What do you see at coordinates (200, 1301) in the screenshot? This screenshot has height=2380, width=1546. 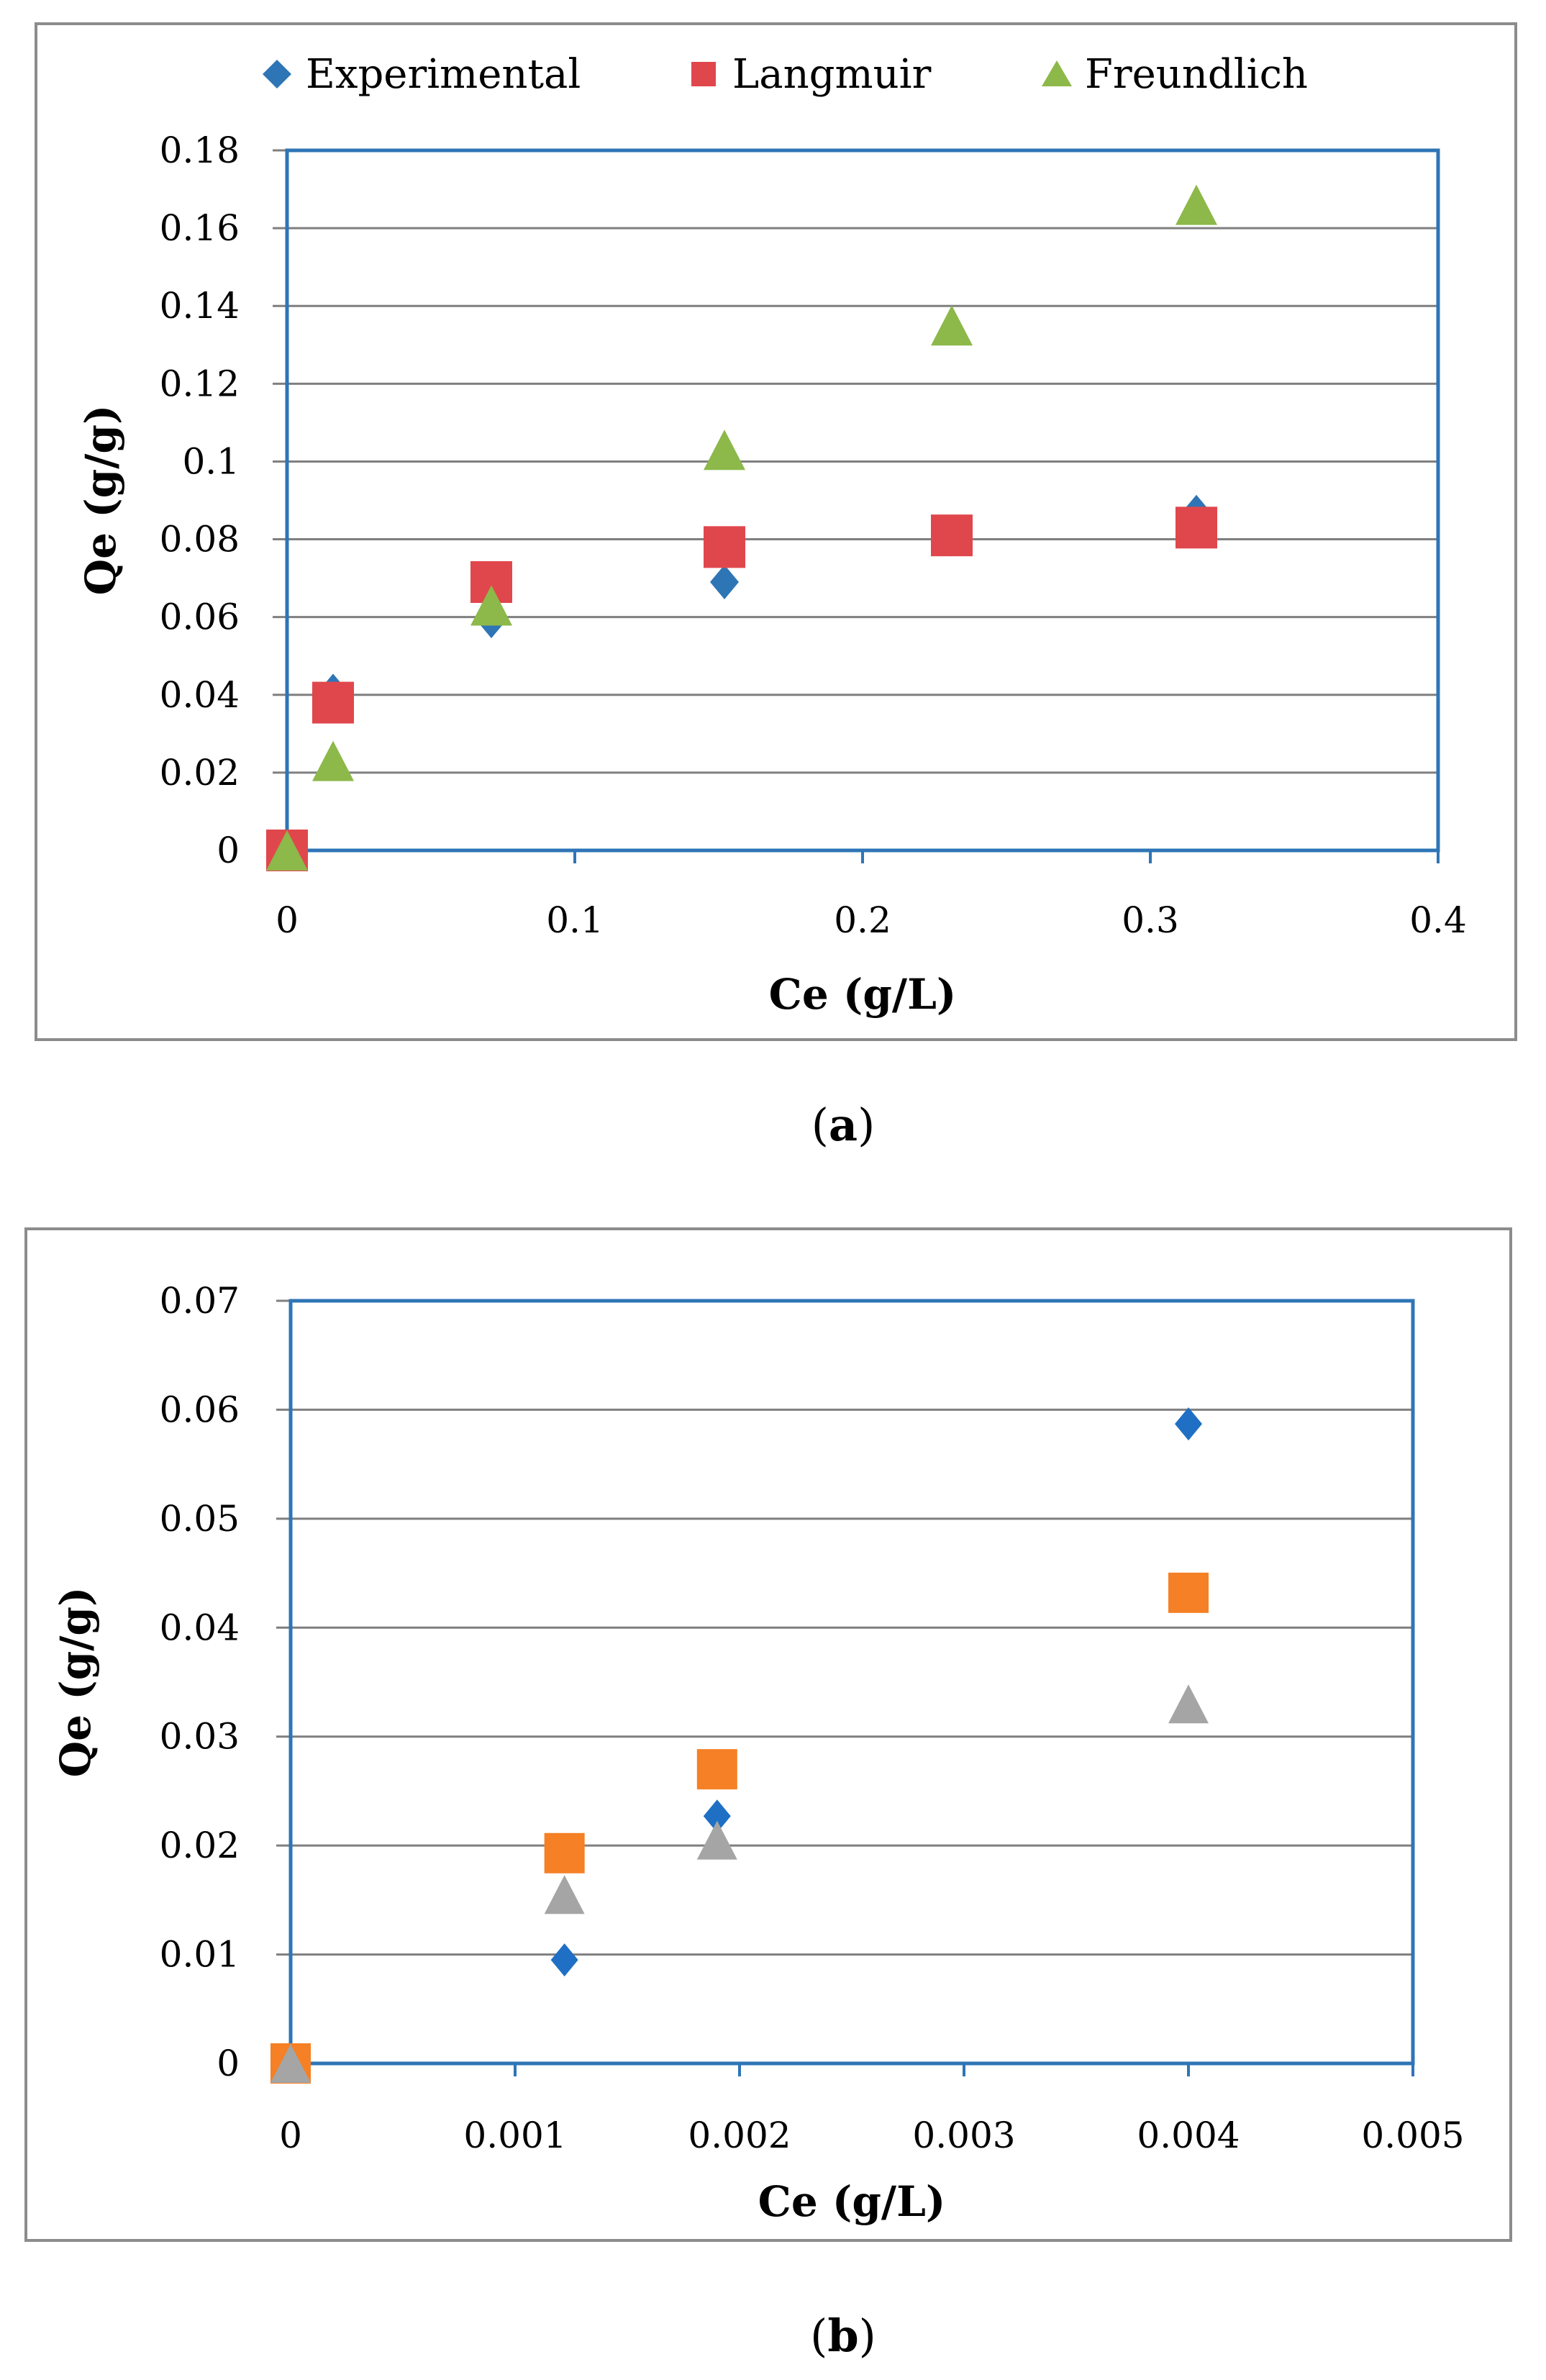 I see `y-tick-label: 0.07` at bounding box center [200, 1301].